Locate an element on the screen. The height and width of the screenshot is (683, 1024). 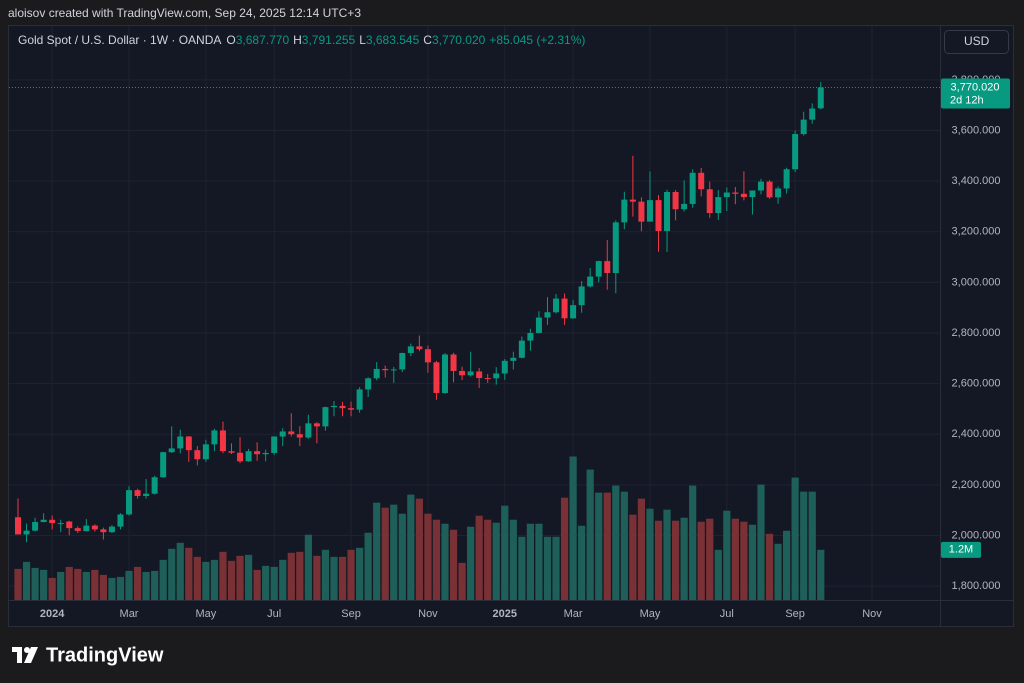
currency-button is located at coordinates (976, 42).